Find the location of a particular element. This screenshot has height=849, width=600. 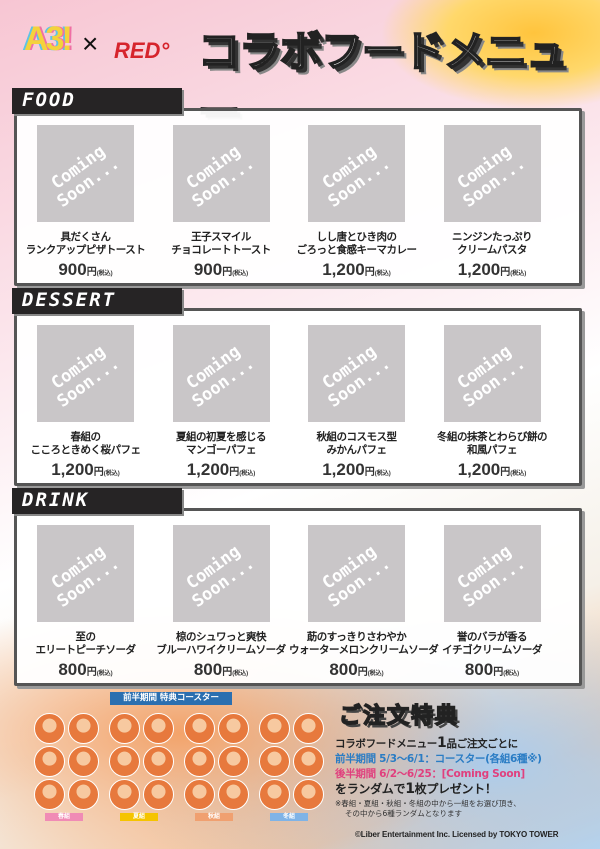

section-tab-dessert: DESSERT is located at coordinates (97, 301).